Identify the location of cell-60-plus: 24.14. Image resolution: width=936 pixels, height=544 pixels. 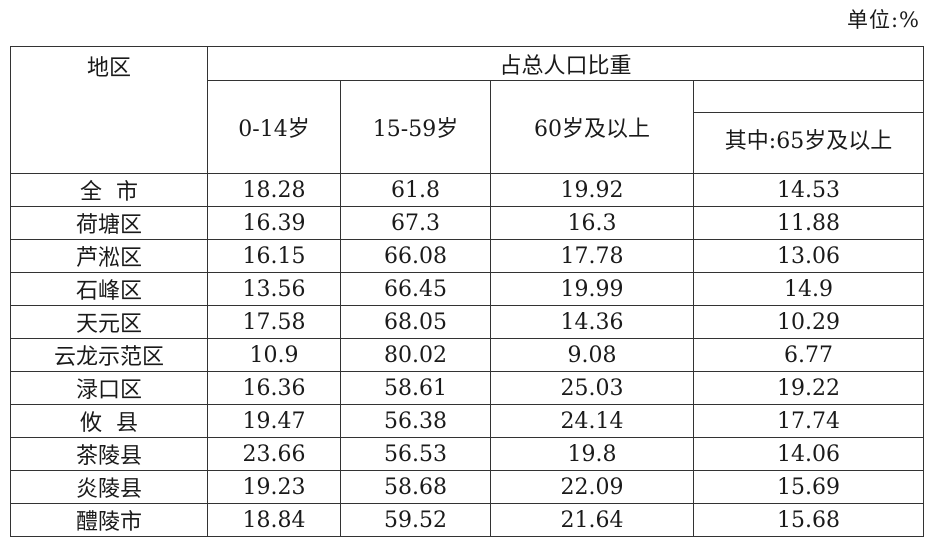
(592, 421).